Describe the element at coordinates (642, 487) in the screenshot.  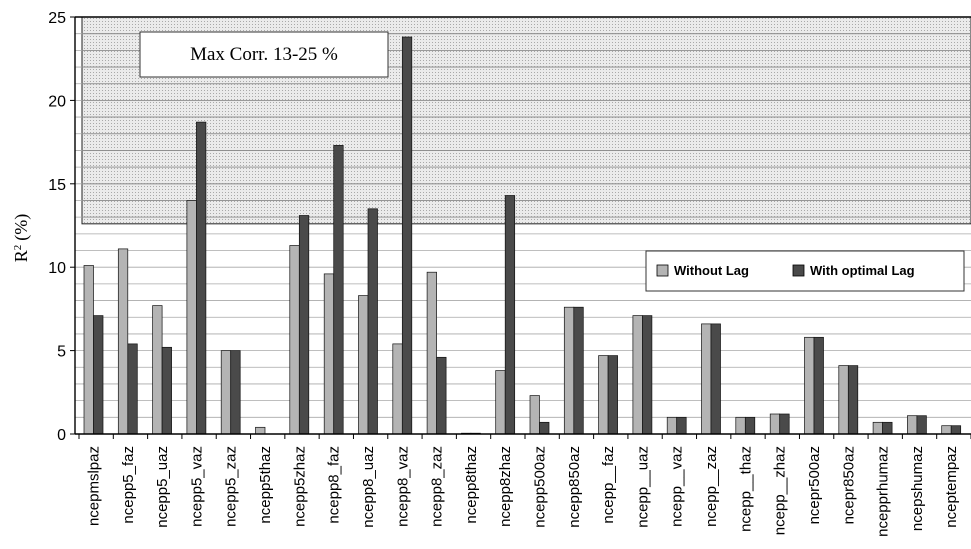
I see `x-category-label: ncepp__uaz` at that location.